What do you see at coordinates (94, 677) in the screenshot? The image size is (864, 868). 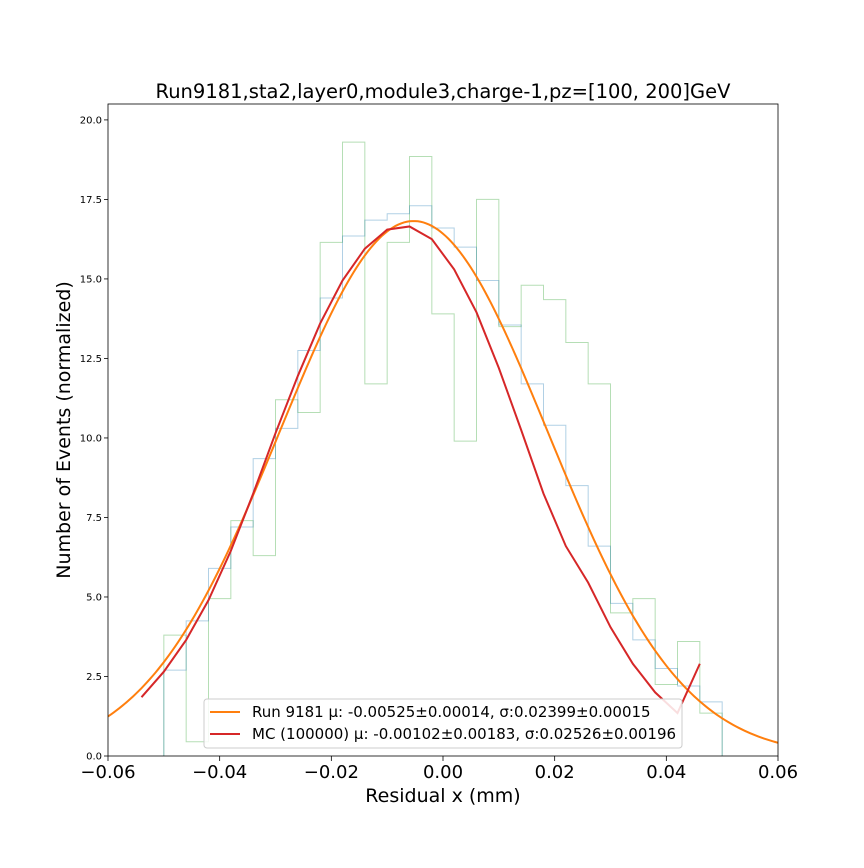 I see `y-tick-label: 2.5` at bounding box center [94, 677].